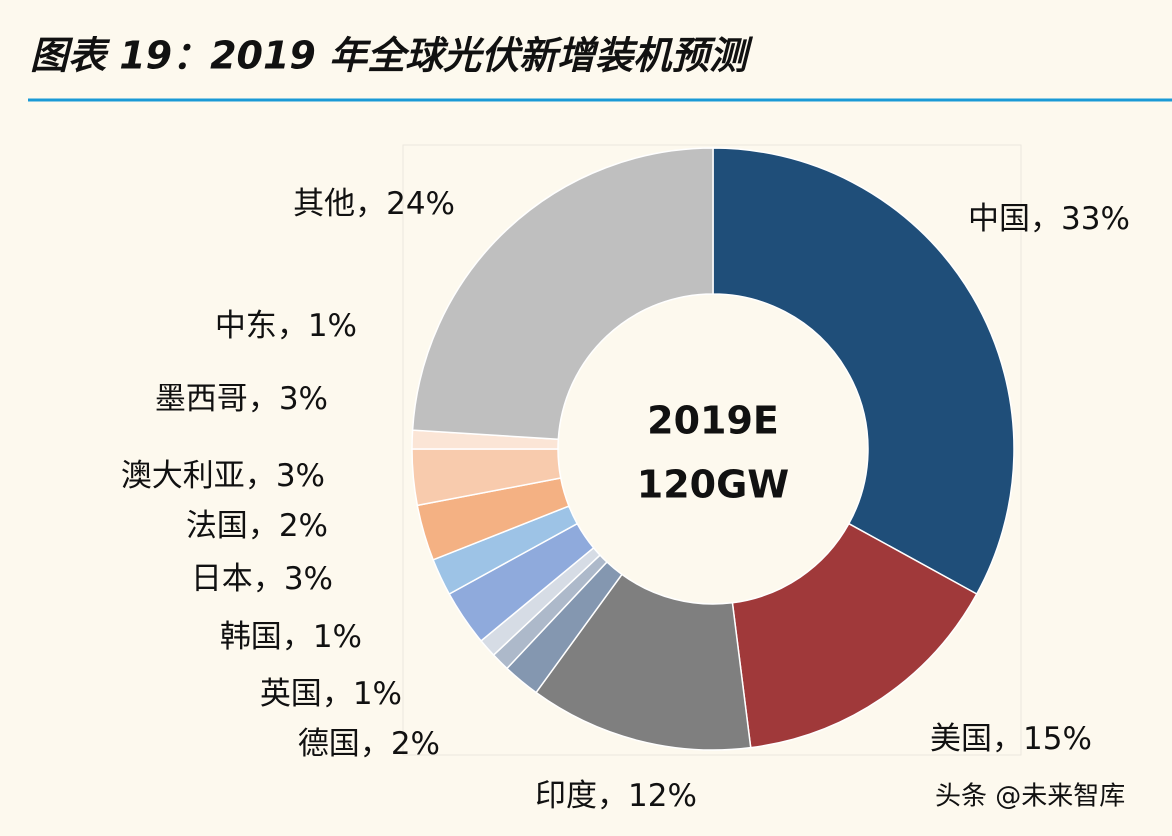 This screenshot has height=836, width=1172. What do you see at coordinates (420, 204) in the screenshot?
I see `value-label: 24%` at bounding box center [420, 204].